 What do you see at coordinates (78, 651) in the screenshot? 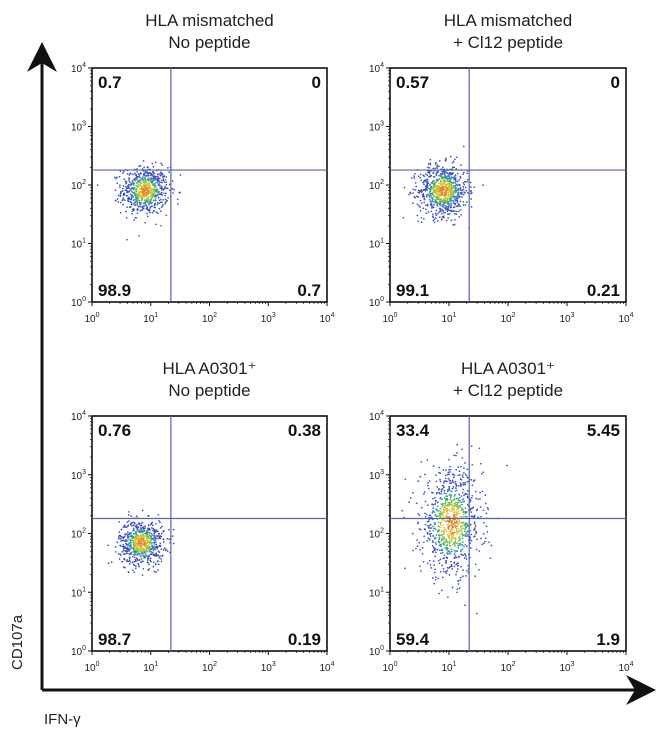
I see `y-tick-label: 10⁰` at bounding box center [78, 651].